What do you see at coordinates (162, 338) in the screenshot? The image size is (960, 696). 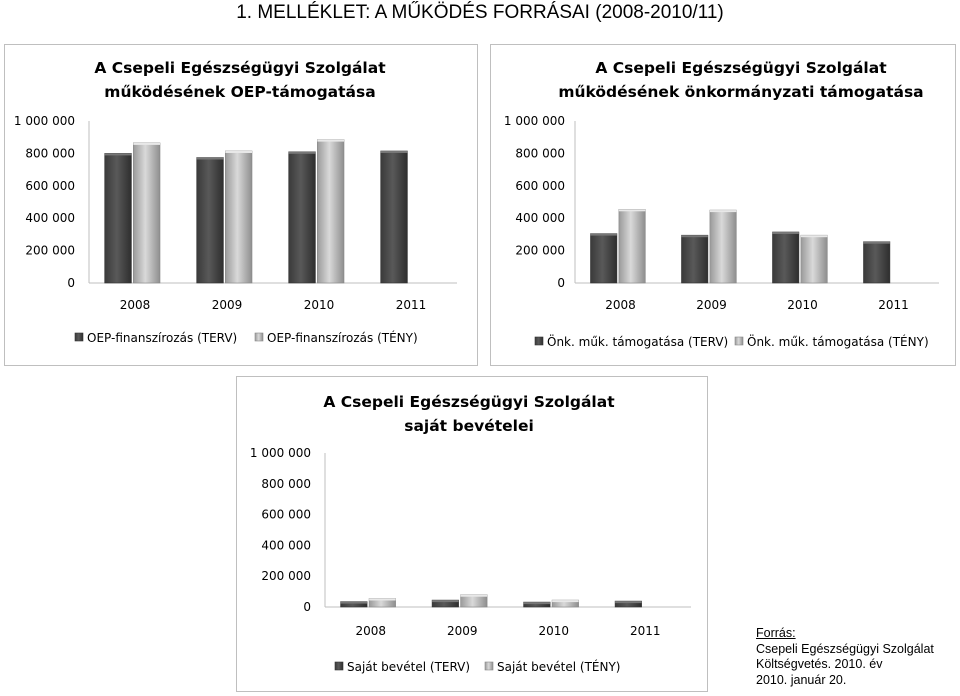 I see `legend-label-terv: OEP-finanszírozás (TERV)` at bounding box center [162, 338].